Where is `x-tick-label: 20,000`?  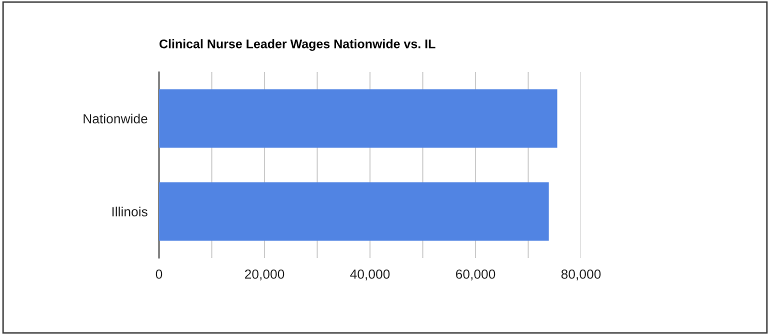
x-tick-label: 20,000 is located at coordinates (264, 274).